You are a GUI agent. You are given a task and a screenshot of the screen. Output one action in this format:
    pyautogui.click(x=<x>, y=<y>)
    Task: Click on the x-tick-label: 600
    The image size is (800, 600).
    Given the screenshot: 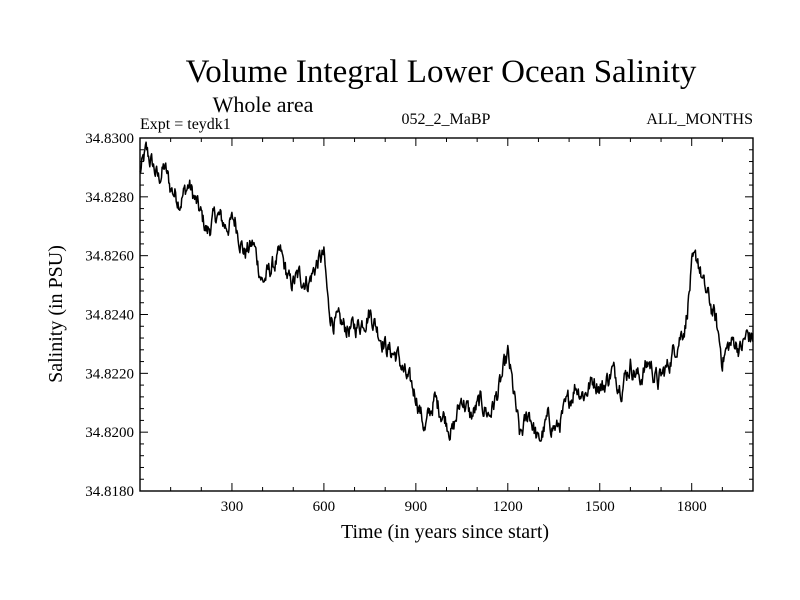 What is the action you would take?
    pyautogui.click(x=324, y=507)
    